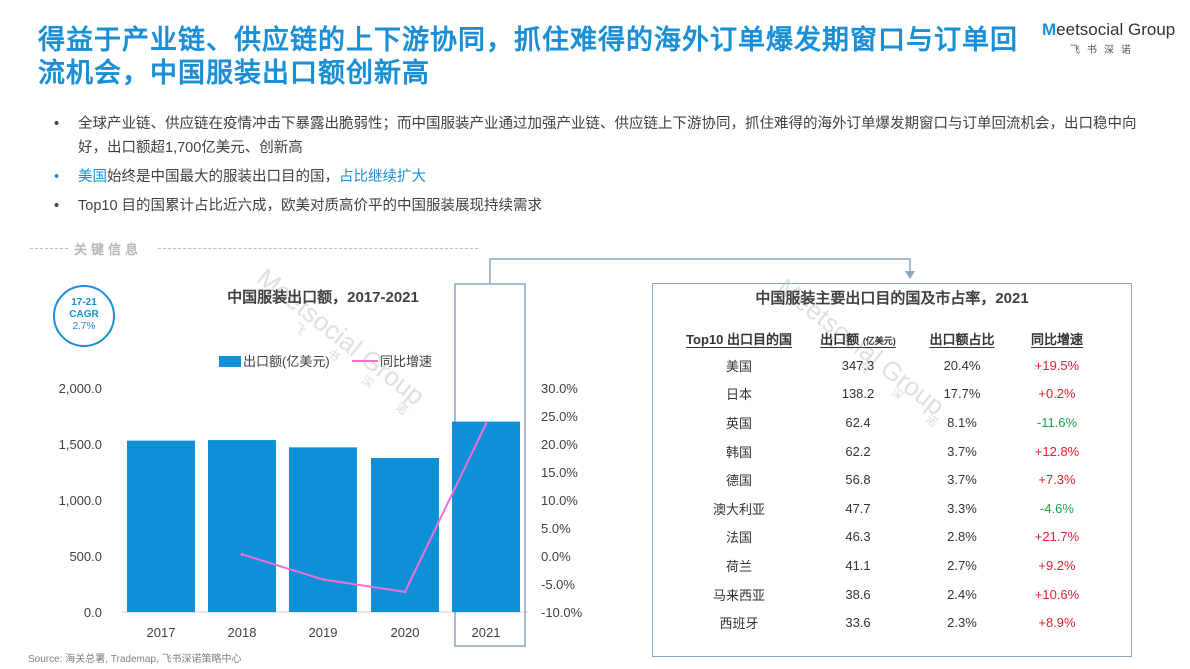  Describe the element at coordinates (598, 177) in the screenshot. I see `bullet-item: • 美国始终是中国最大的服装出口目的国，占比继续扩大` at that location.